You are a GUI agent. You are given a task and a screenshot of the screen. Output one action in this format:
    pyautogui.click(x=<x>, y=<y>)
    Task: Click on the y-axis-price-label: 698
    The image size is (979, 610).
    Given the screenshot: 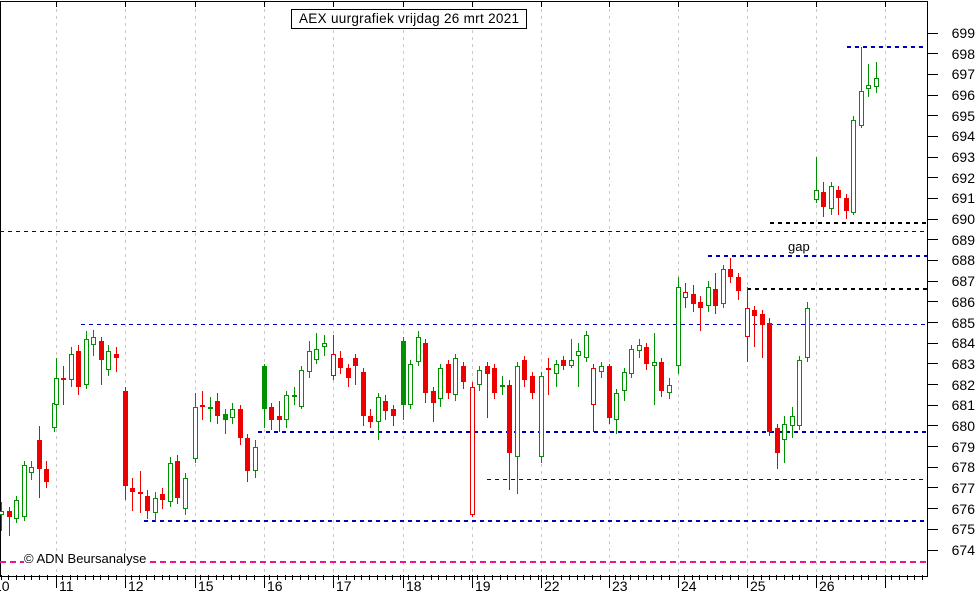 What is the action you would take?
    pyautogui.click(x=963, y=53)
    